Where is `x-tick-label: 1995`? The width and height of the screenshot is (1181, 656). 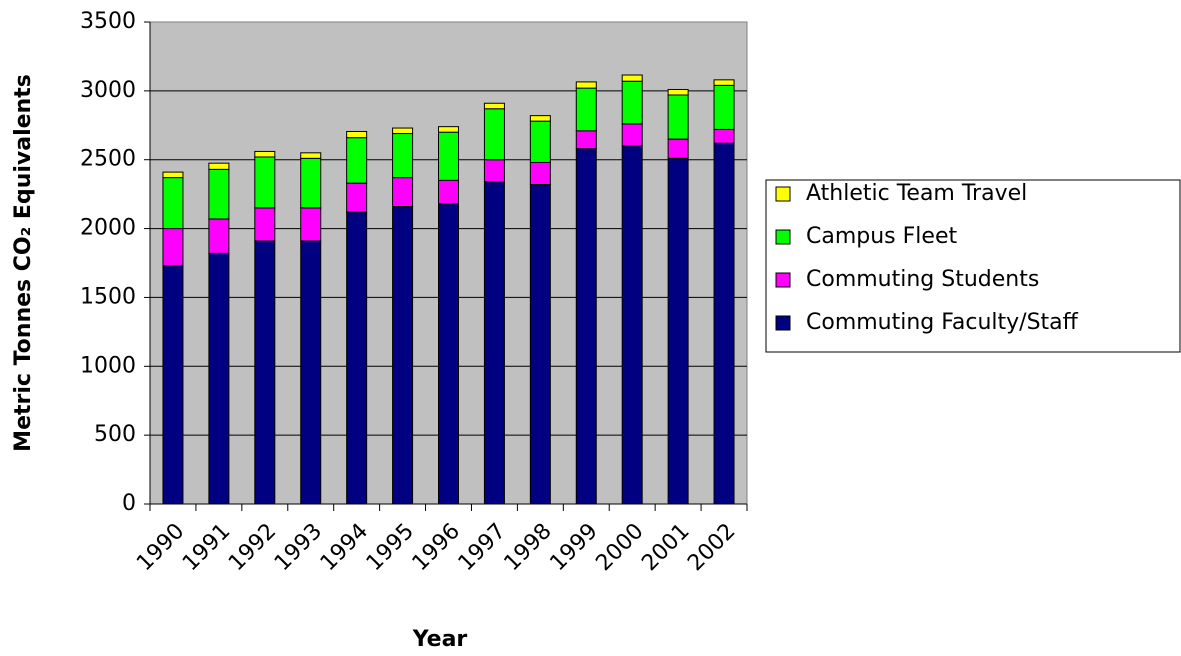
x-tick-label: 1995 is located at coordinates (390, 547).